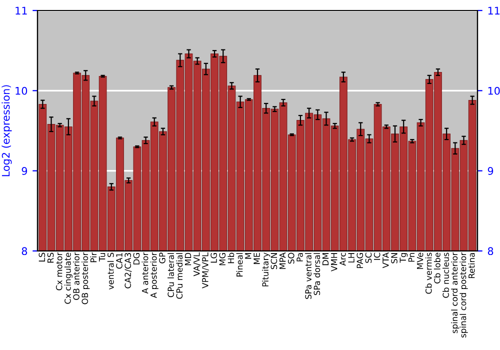  I want to click on x-tick-label: Pir, so click(93, 257).